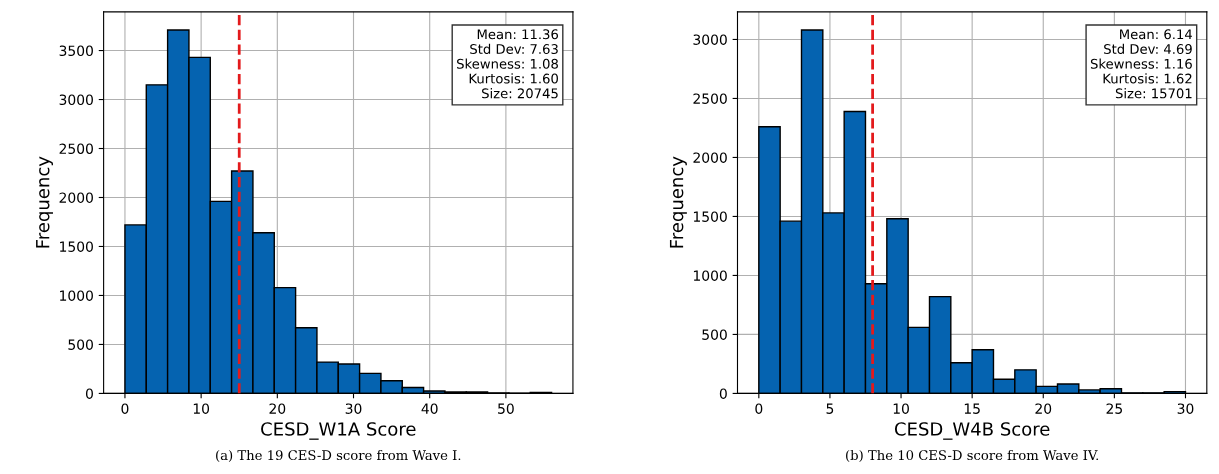 The width and height of the screenshot is (1219, 474). Describe the element at coordinates (508, 64) in the screenshot. I see `annotation: Mean: 11.36 Std Dev: 7.63 Skewness: 1.08 Kurtosis: 1.60 Size: 20745` at that location.